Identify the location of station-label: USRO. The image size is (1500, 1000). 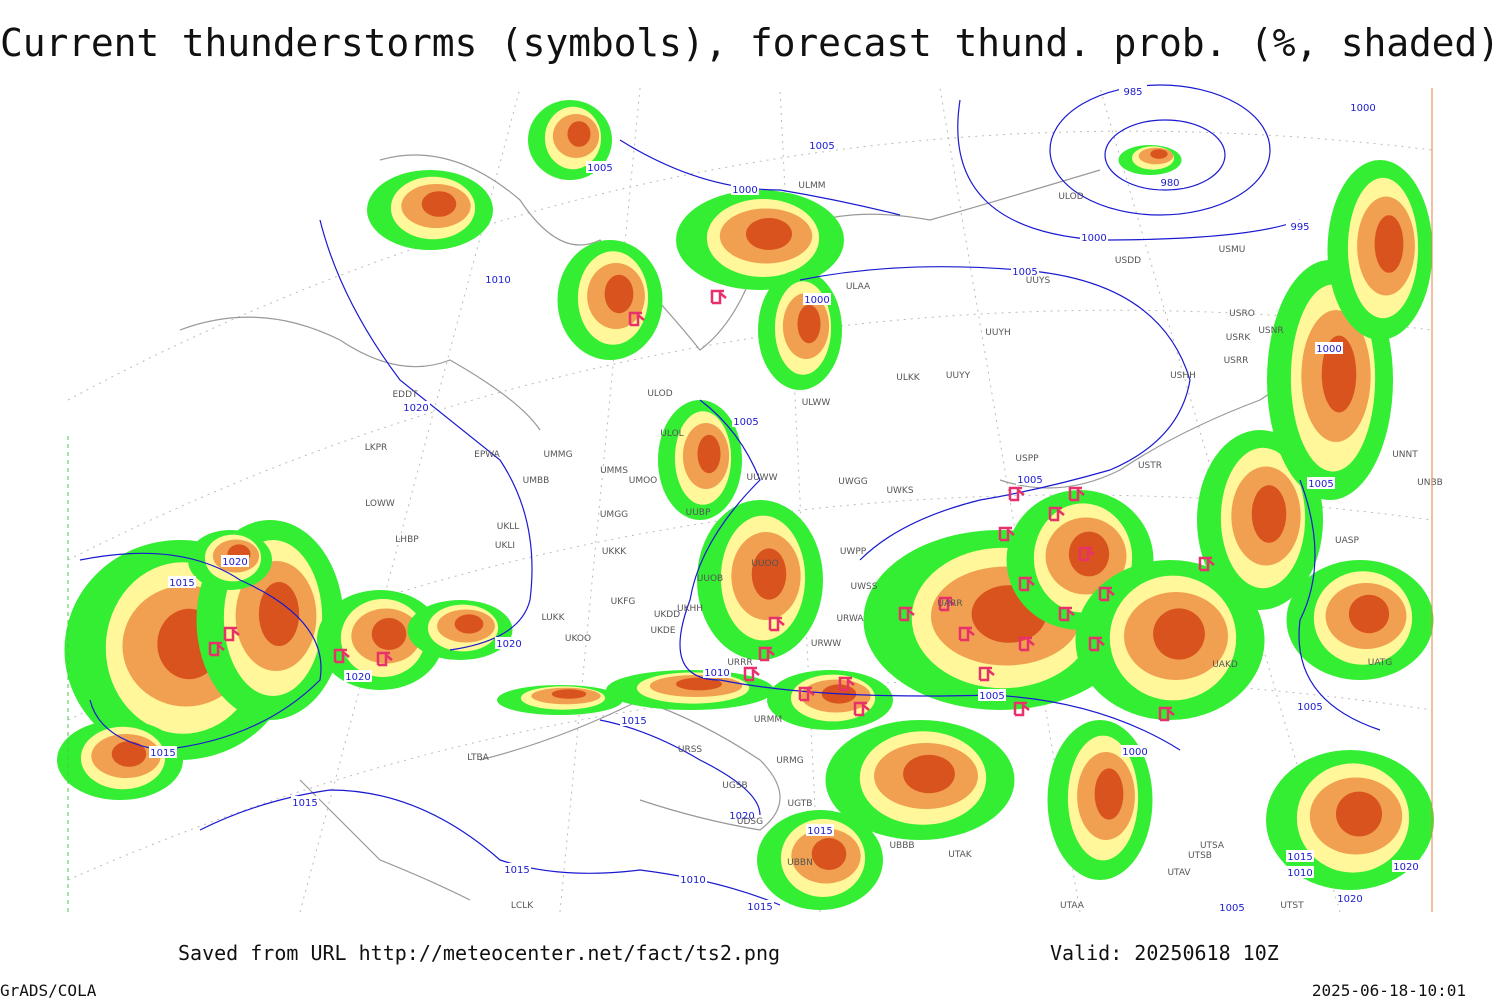
(1242, 314).